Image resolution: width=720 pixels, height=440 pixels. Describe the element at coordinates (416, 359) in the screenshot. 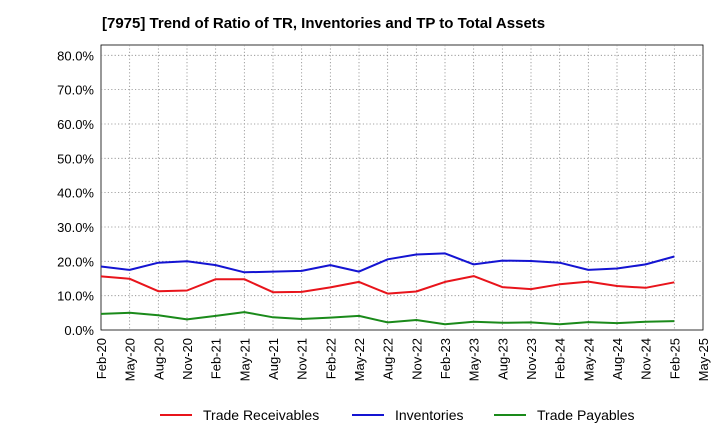

I see `x-tick-label: Nov-22` at that location.